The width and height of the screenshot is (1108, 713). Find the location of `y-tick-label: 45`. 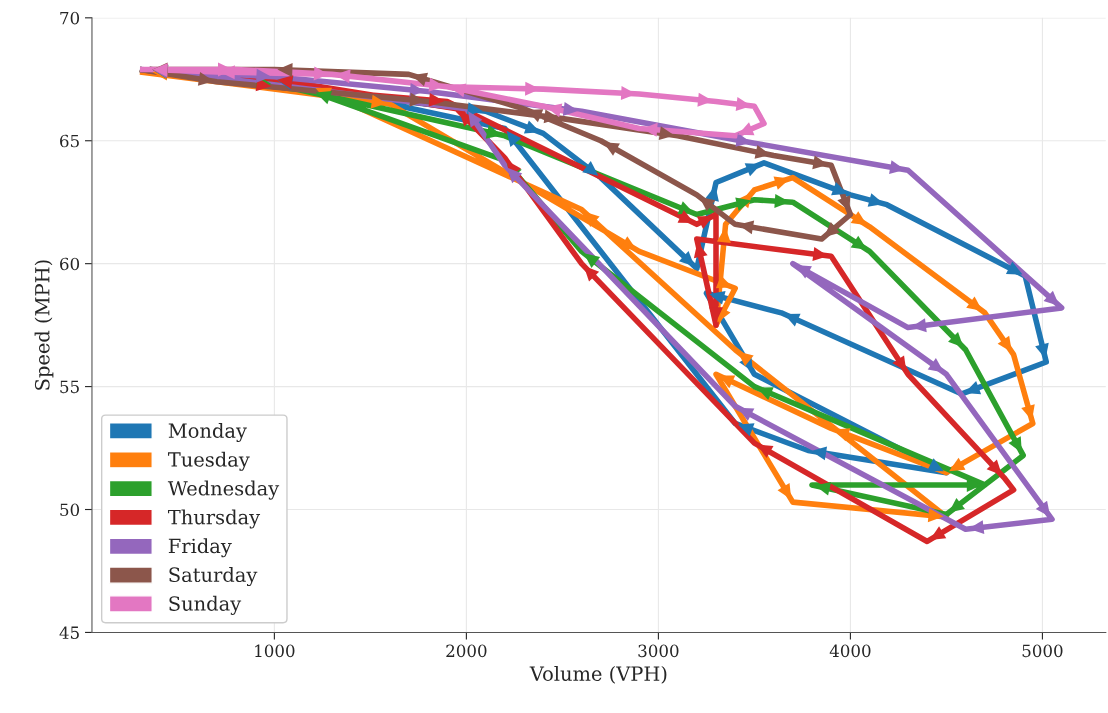

y-tick-label: 45 is located at coordinates (69, 632).